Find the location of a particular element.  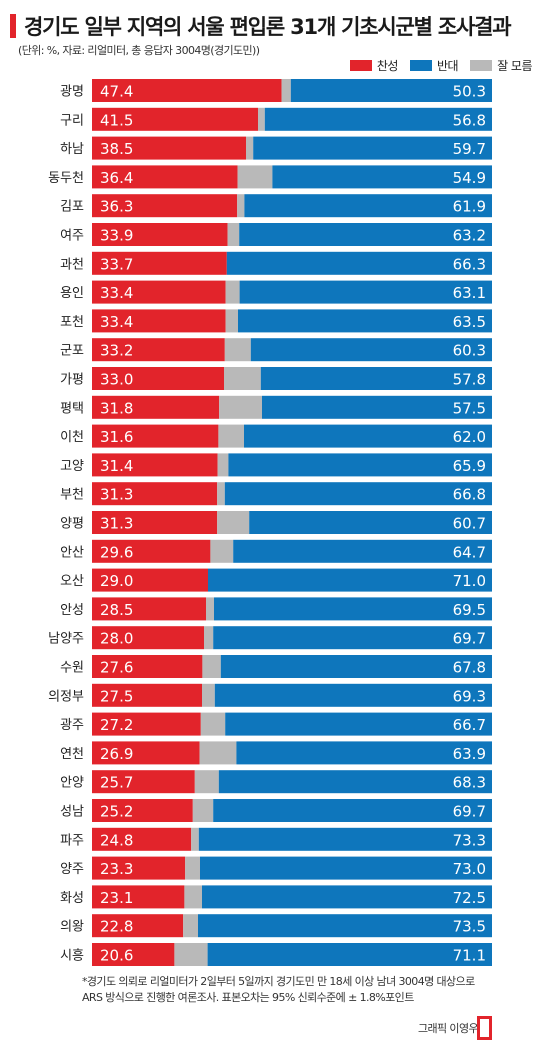

value-label-oppose: 63.2 is located at coordinates (469, 236).